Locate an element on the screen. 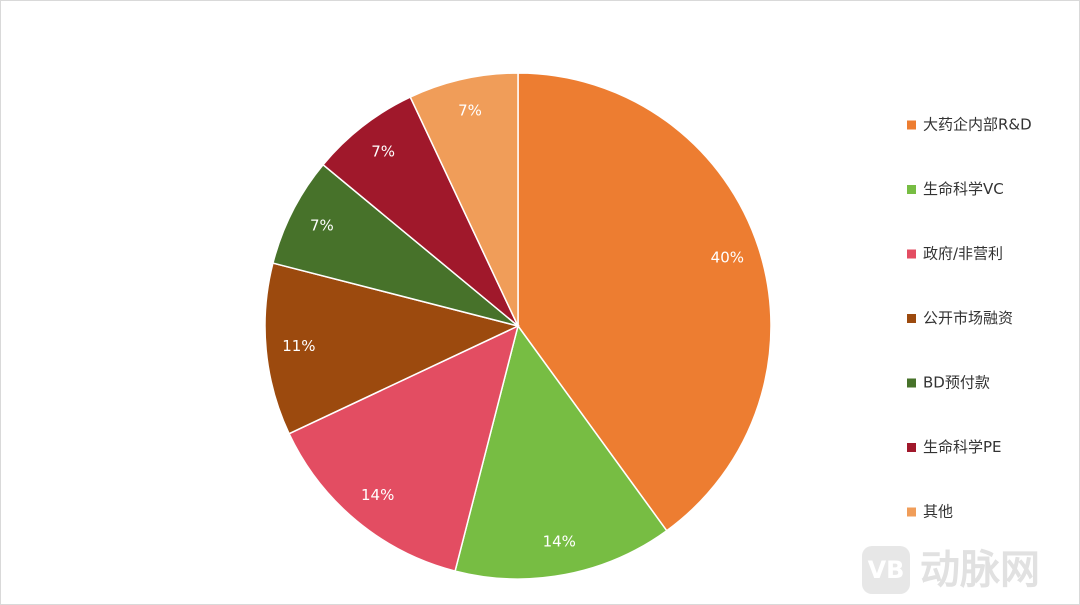 The image size is (1080, 605). legend-label: 其他 is located at coordinates (938, 512).